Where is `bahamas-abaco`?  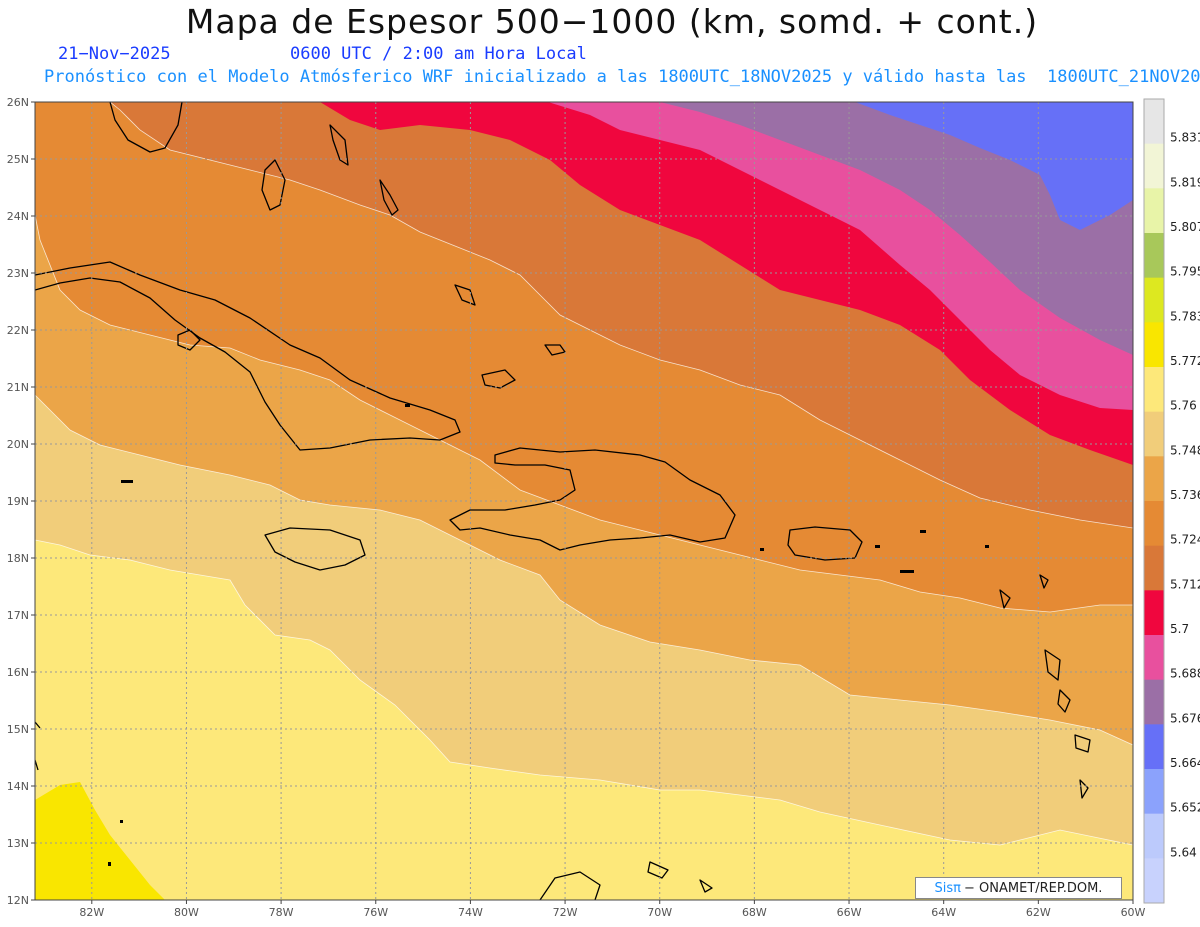 bahamas-abaco is located at coordinates (339, 145).